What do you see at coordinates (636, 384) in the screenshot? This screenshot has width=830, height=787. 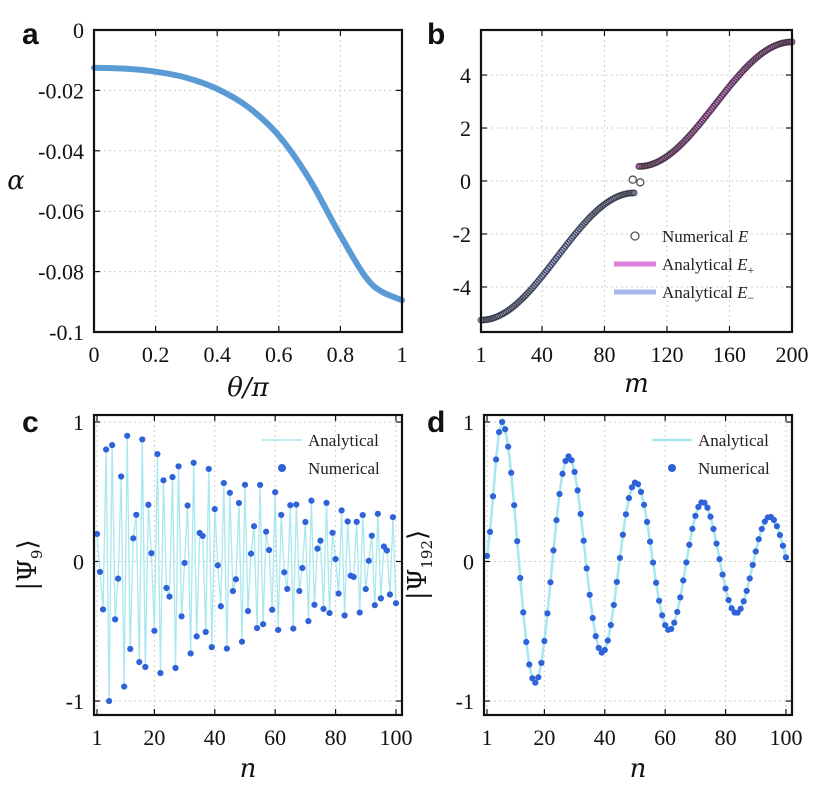 I see `x-axis-label: m` at bounding box center [636, 384].